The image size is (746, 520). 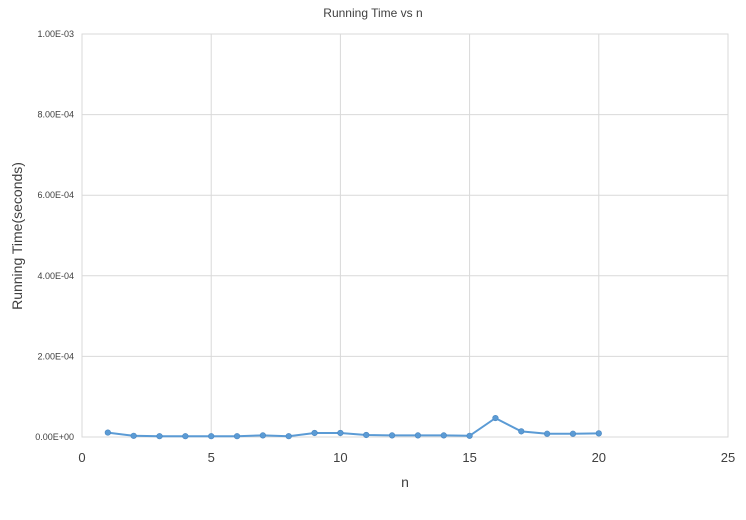 I want to click on y-tick-label: 4.00E-04, so click(x=55, y=276).